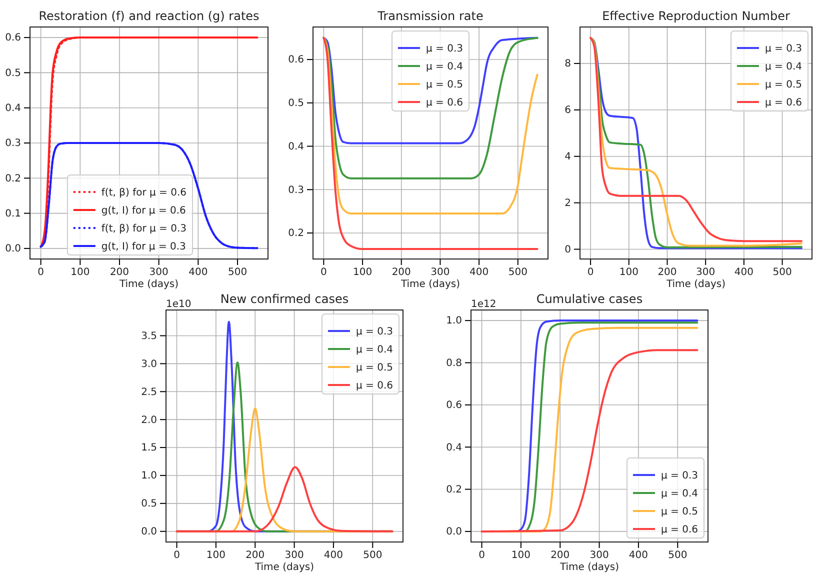  What do you see at coordinates (13, 214) in the screenshot?
I see `y-tick-label: 0.1` at bounding box center [13, 214].